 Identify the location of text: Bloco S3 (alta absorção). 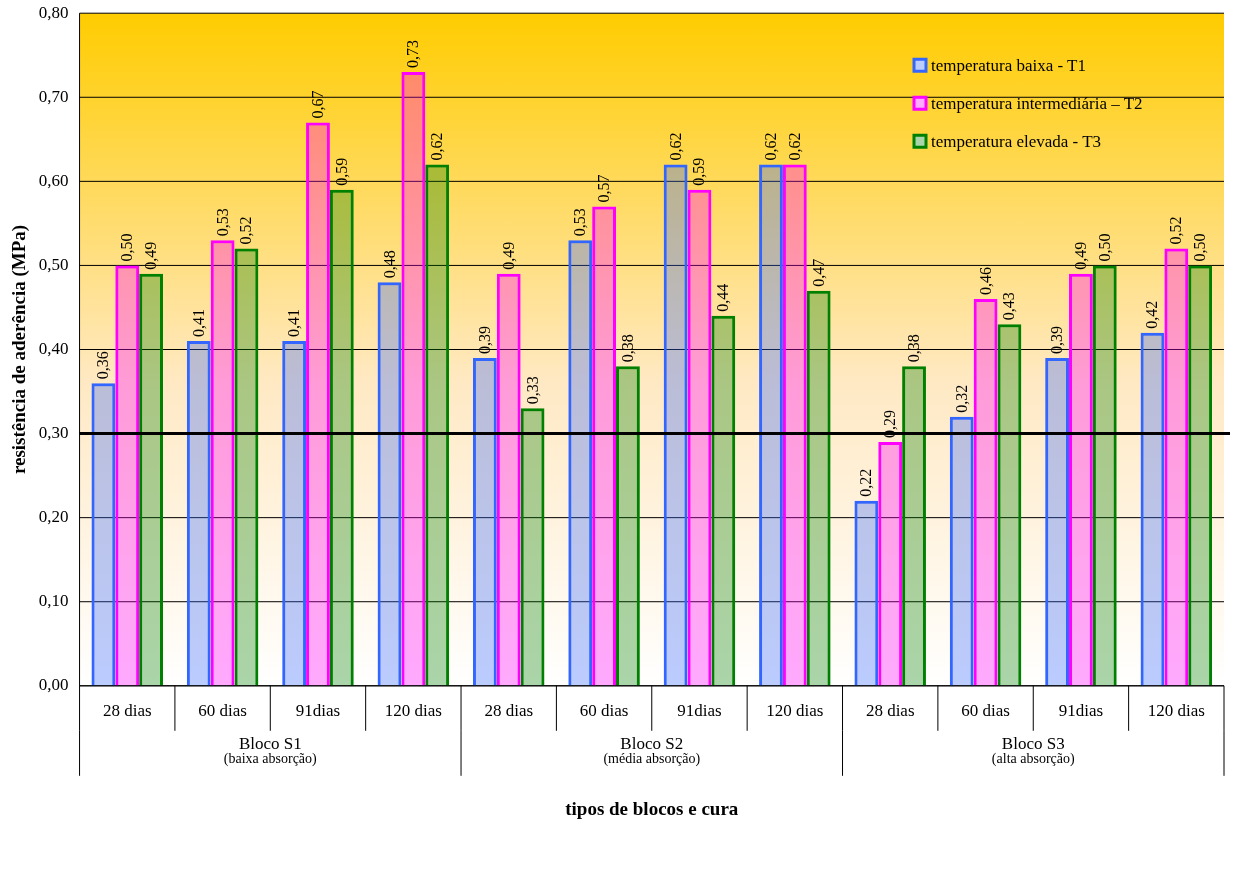
(1033, 750).